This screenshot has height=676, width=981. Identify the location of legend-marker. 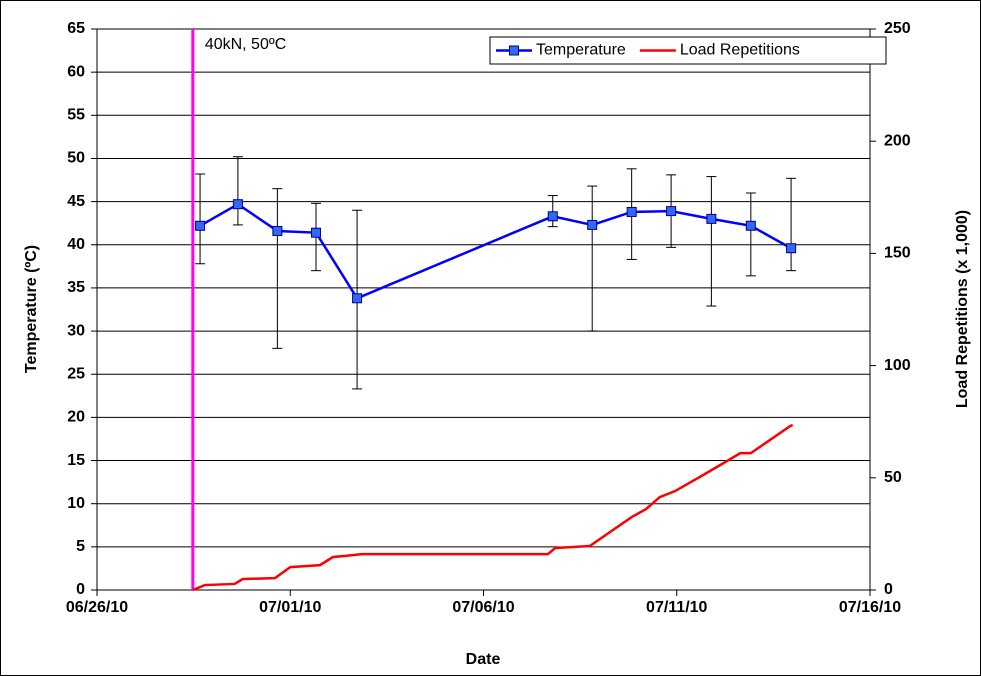
(514, 50).